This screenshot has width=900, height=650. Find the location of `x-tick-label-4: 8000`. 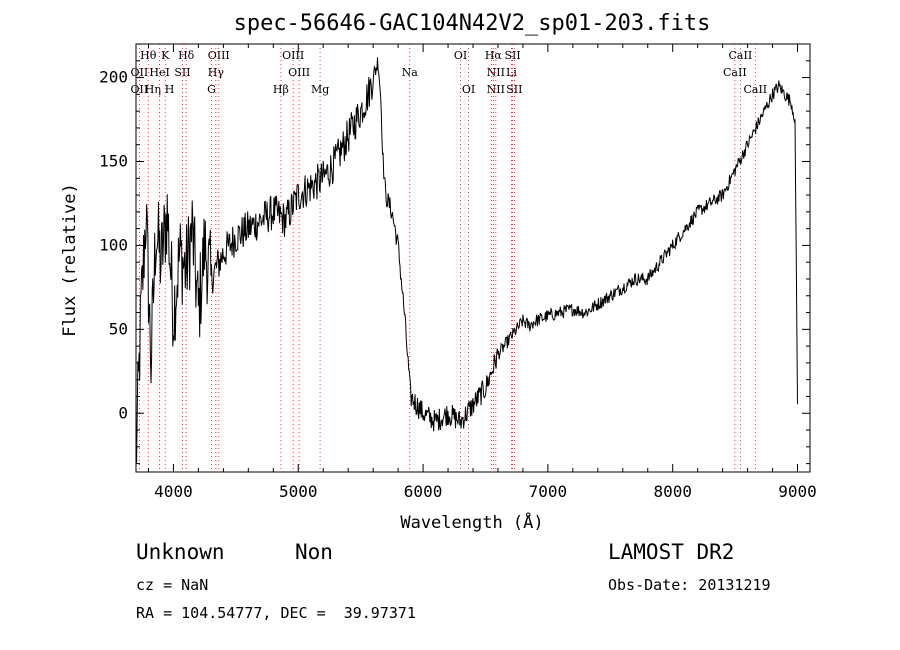

x-tick-label-4: 8000 is located at coordinates (672, 491).